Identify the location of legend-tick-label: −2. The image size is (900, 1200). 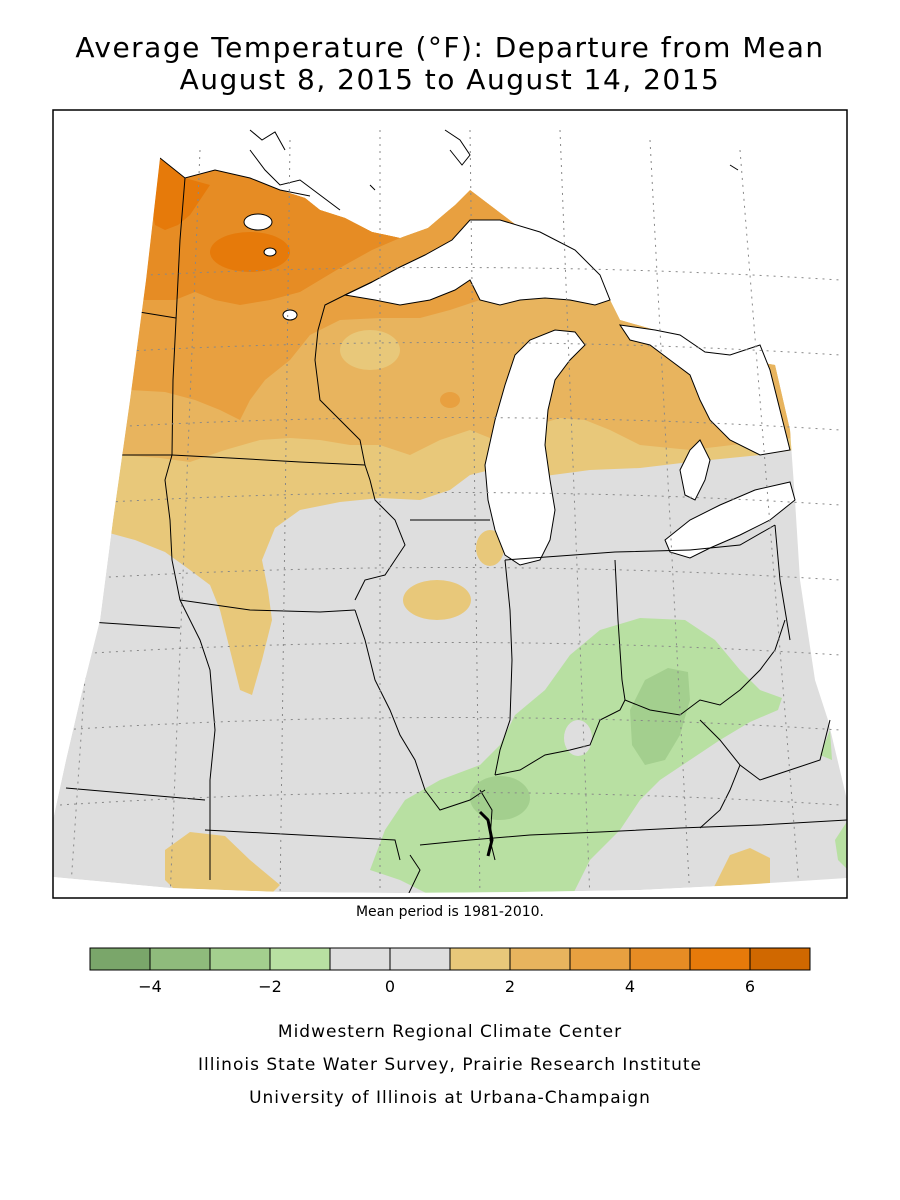
(270, 986).